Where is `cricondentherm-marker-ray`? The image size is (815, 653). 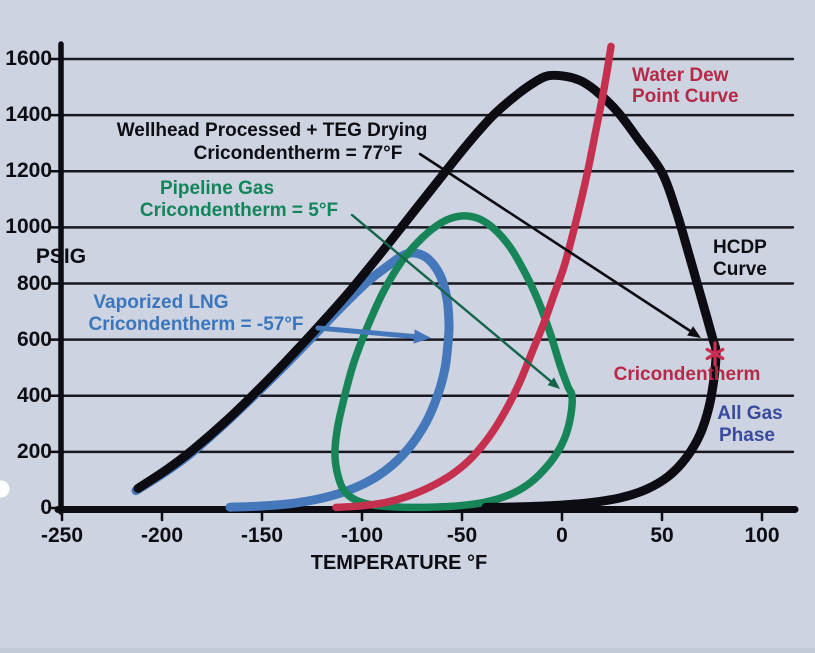
cricondentherm-marker-ray is located at coordinates (715, 354).